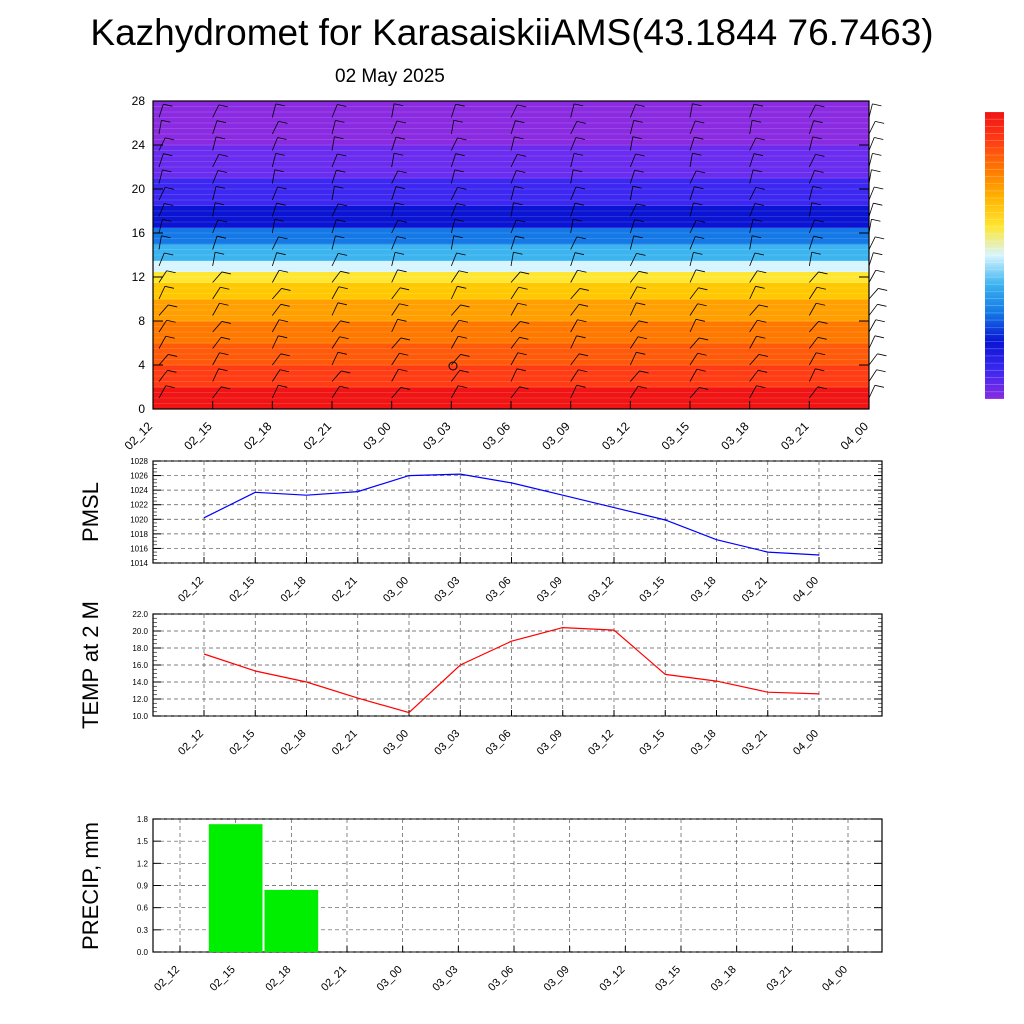 Image resolution: width=1024 pixels, height=1024 pixels. I want to click on y-tick-label: 0.9, so click(143, 886).